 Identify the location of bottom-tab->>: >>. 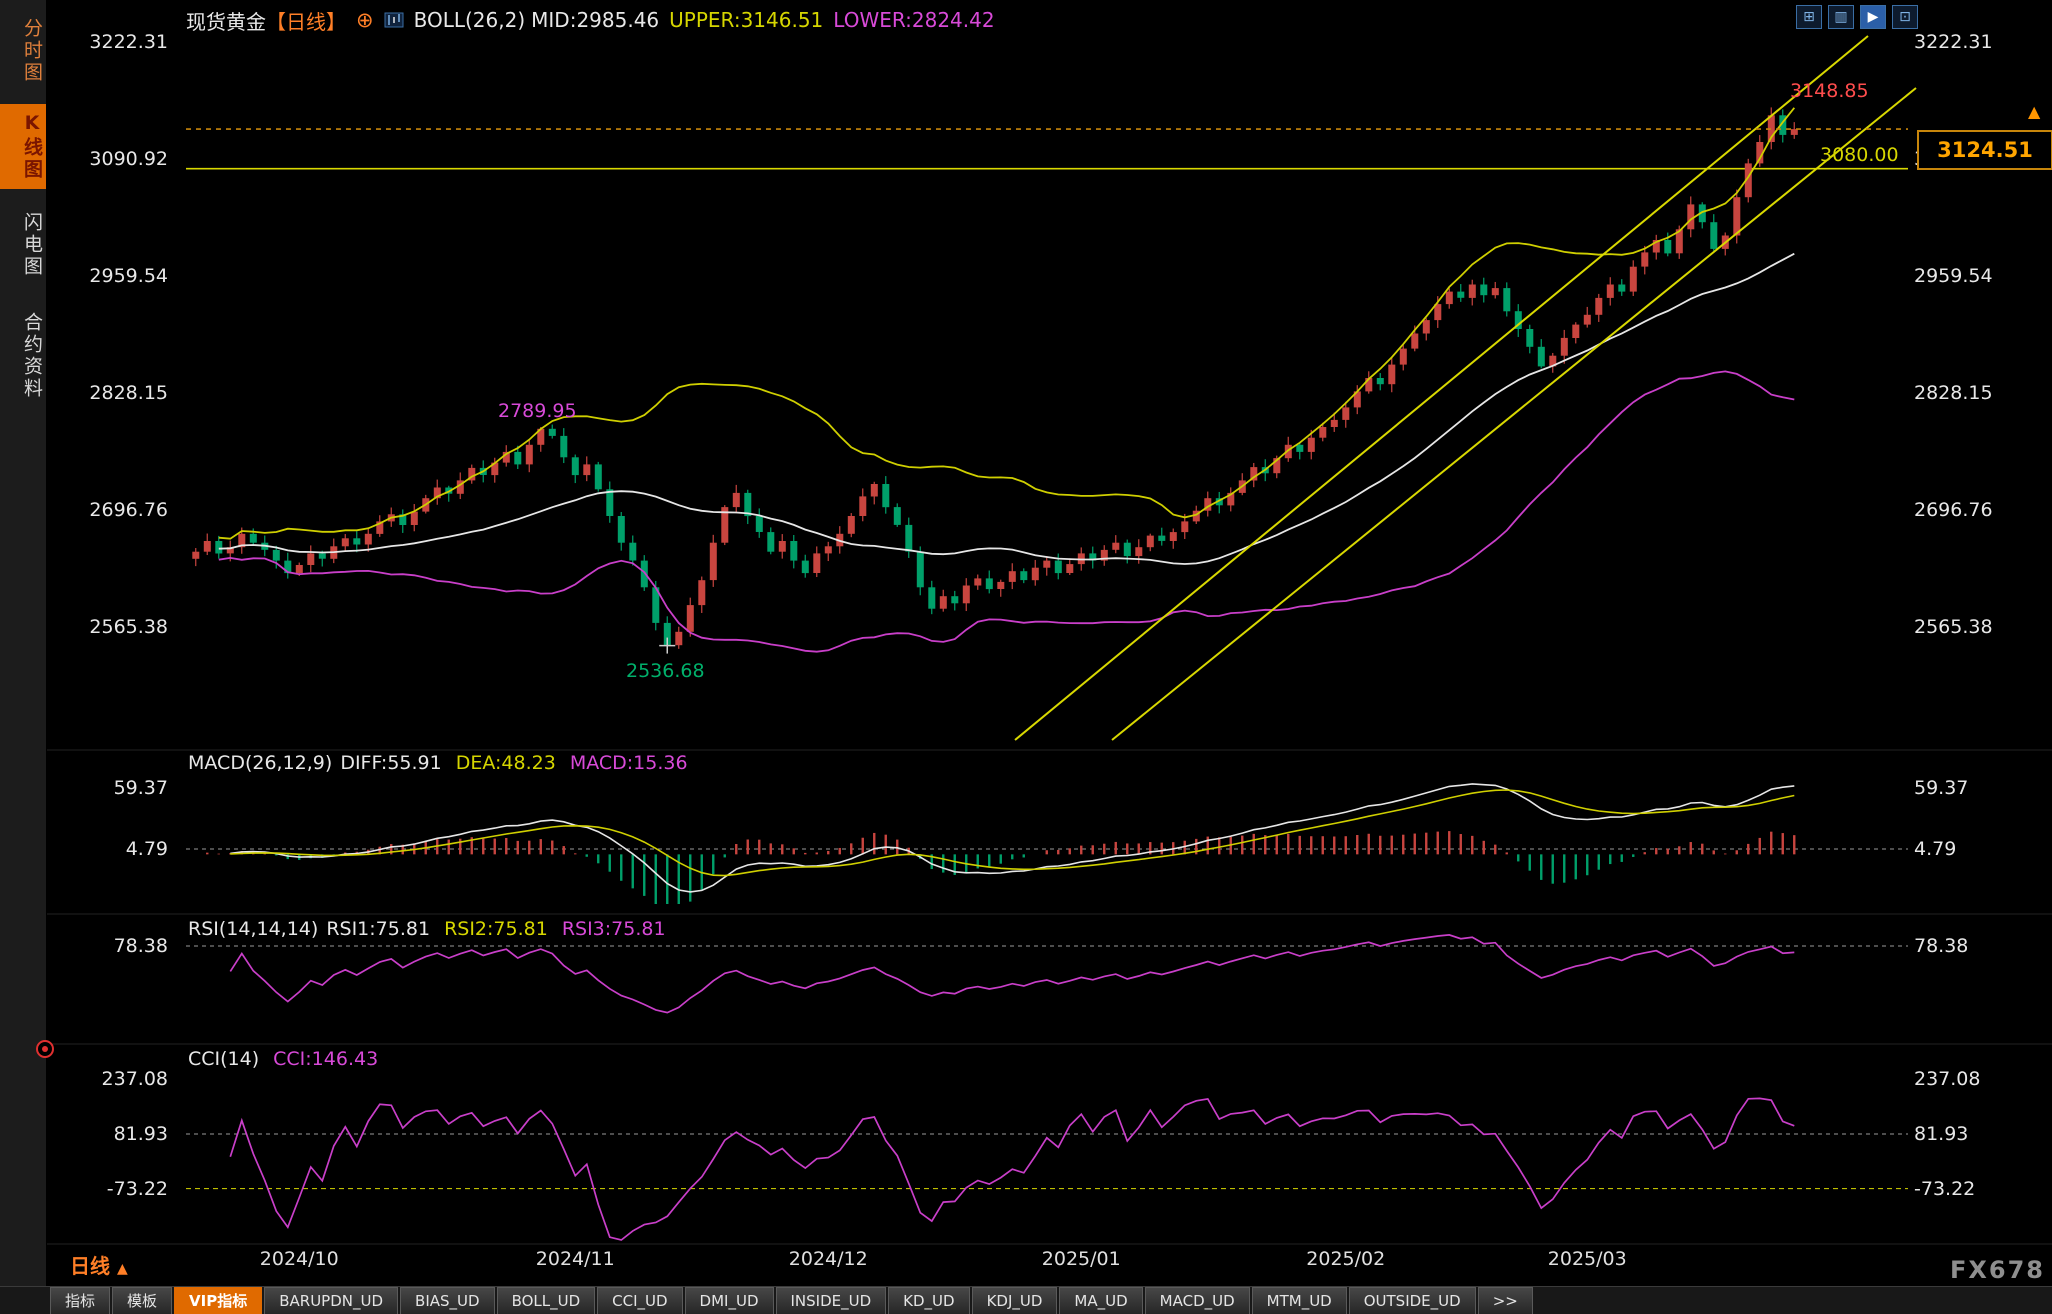
(1505, 1300).